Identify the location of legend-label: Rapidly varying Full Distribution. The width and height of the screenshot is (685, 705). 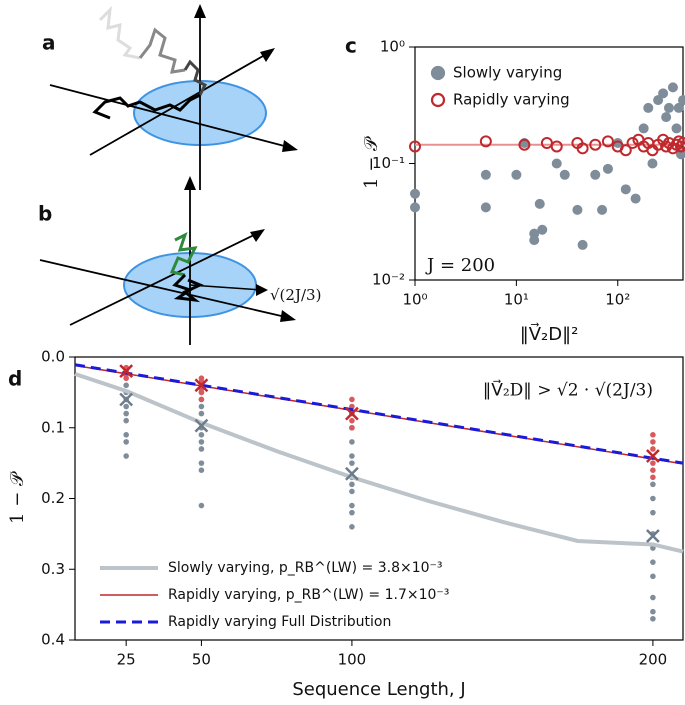
(279, 622).